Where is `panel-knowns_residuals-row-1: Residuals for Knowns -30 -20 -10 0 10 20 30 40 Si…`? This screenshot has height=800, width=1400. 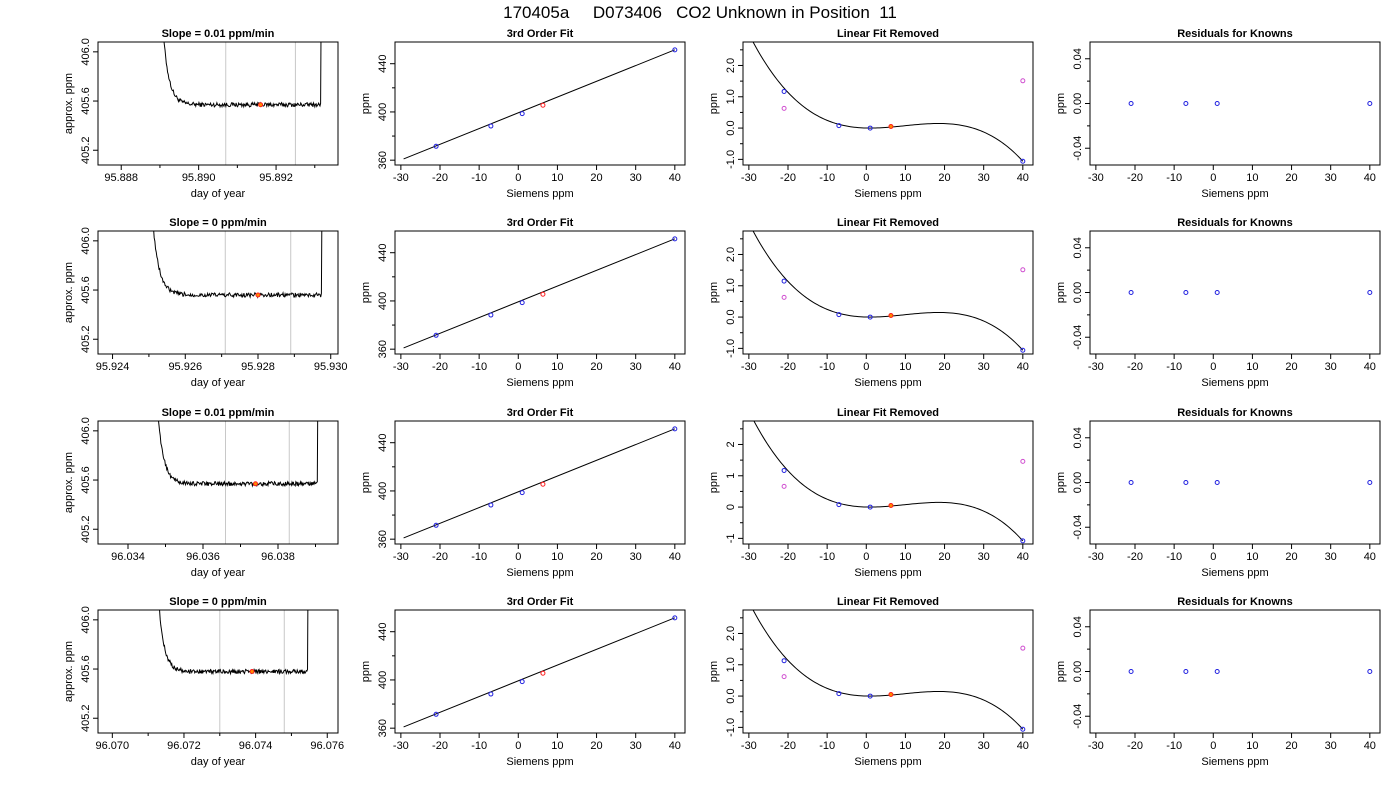
panel-knowns_residuals-row-1: Residuals for Knowns -30 -20 -10 0 10 20 30 40 Si… is located at coordinates (1218, 114).